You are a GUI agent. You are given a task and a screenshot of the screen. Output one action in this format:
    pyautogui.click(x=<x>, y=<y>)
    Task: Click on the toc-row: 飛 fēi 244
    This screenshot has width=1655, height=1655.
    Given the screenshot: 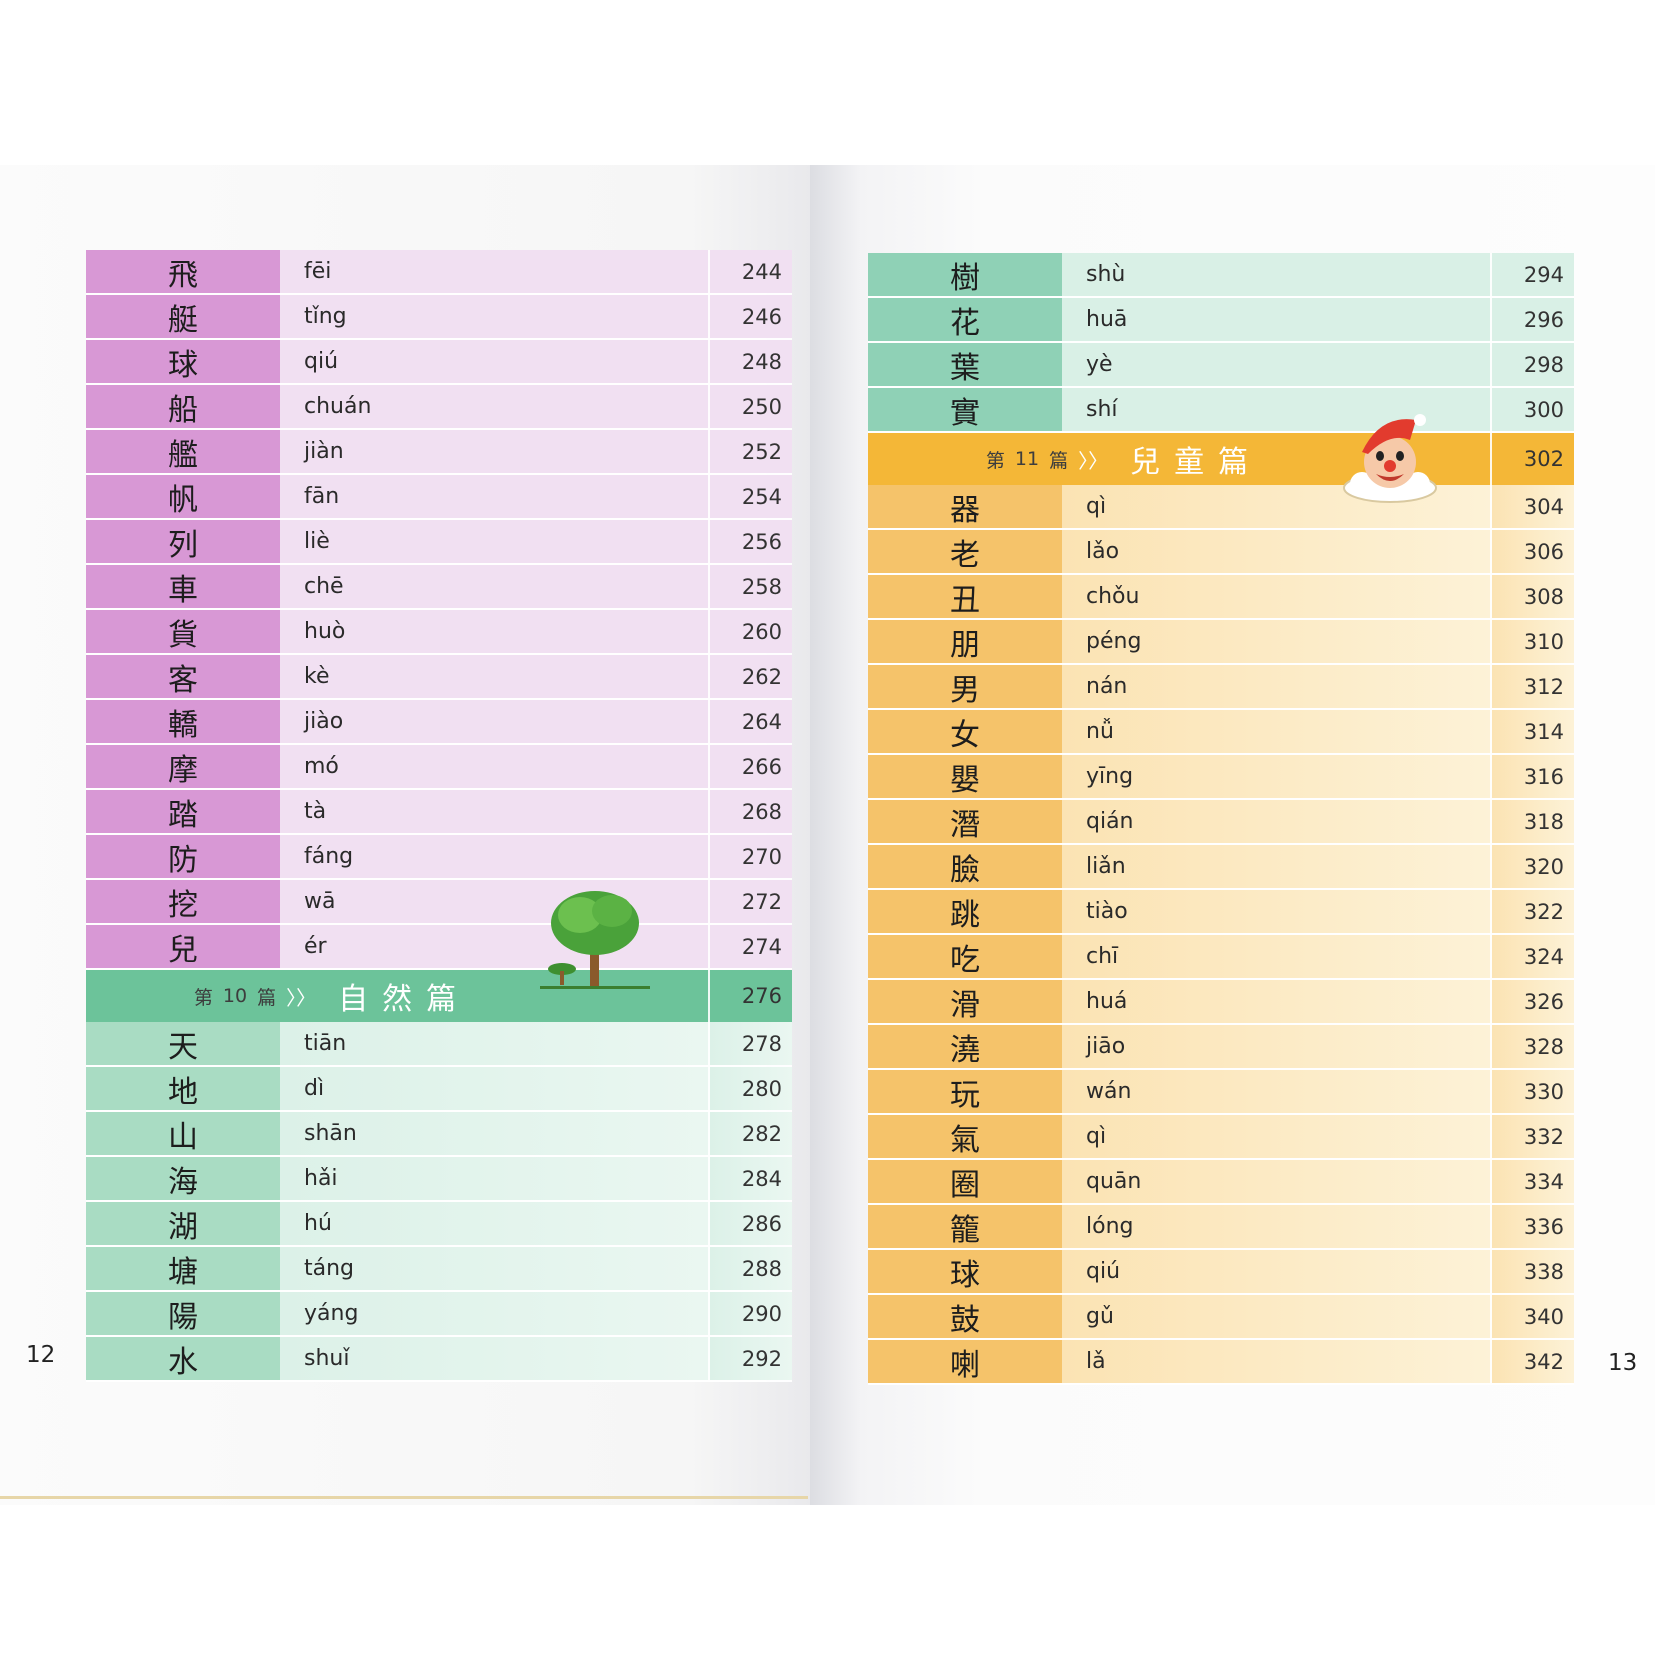 What is the action you would take?
    pyautogui.click(x=439, y=272)
    